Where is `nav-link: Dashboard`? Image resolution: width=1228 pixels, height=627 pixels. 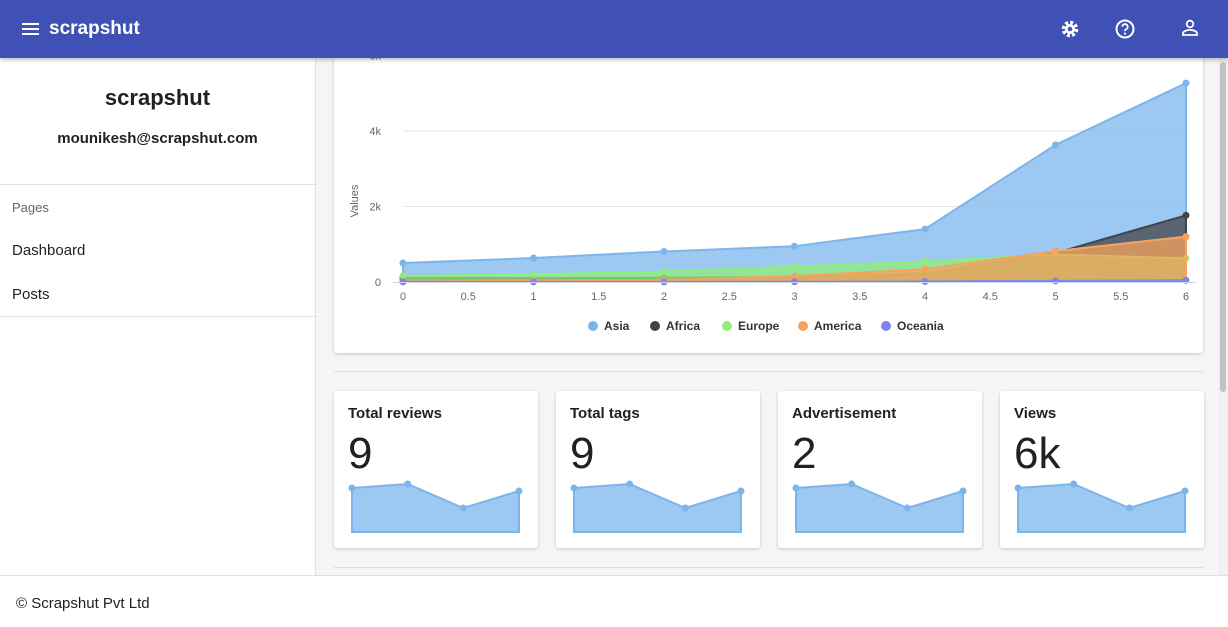 nav-link: Dashboard is located at coordinates (49, 250).